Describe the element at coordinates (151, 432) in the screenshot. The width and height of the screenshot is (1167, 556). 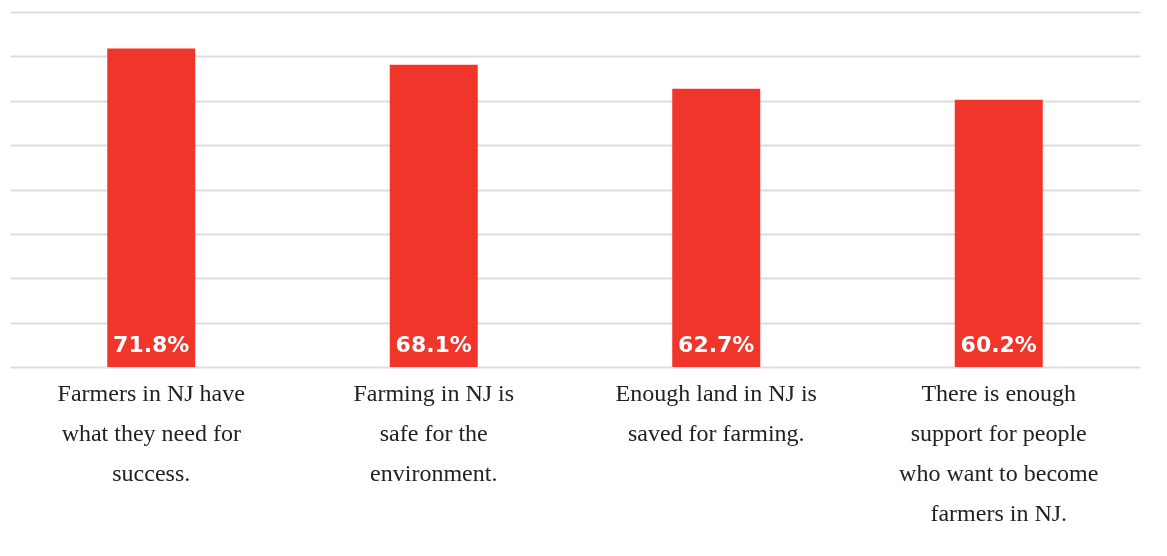
I see `x-tick-label: Farmers in NJ have what they need for success.` at that location.